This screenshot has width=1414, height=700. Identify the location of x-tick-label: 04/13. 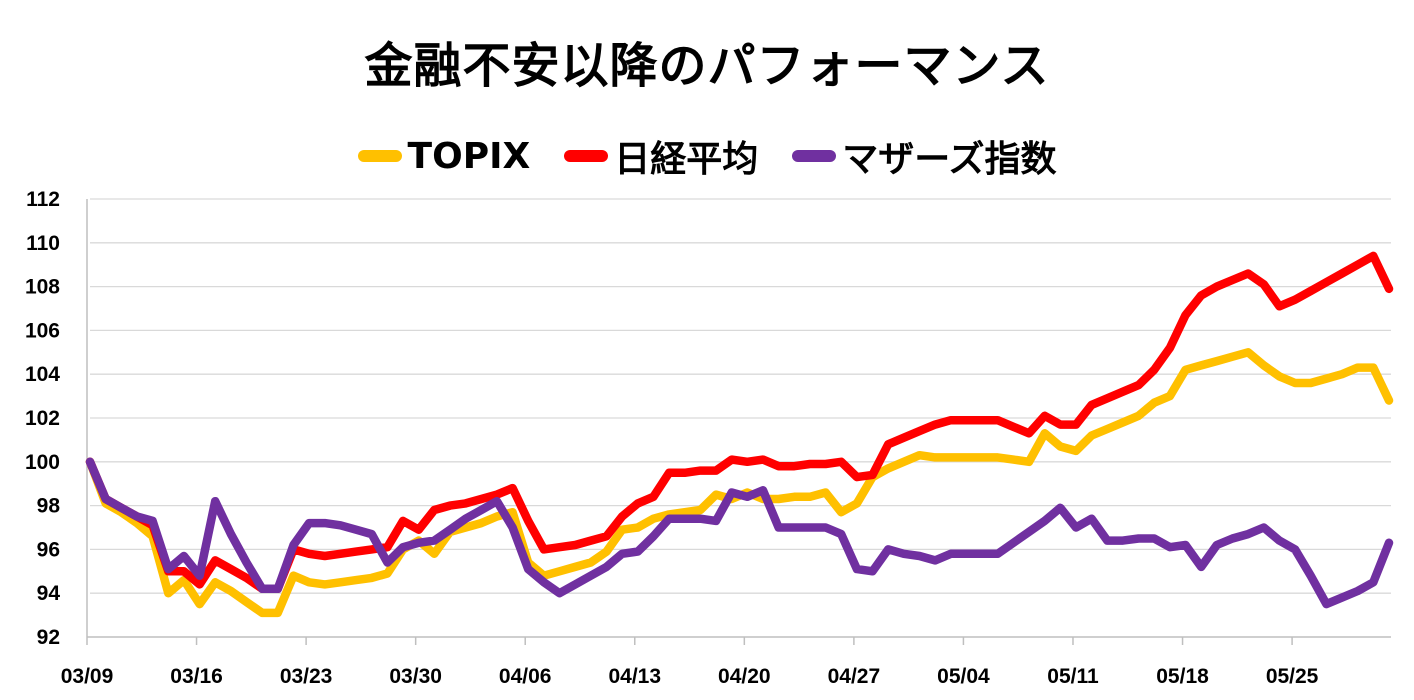
(634, 676).